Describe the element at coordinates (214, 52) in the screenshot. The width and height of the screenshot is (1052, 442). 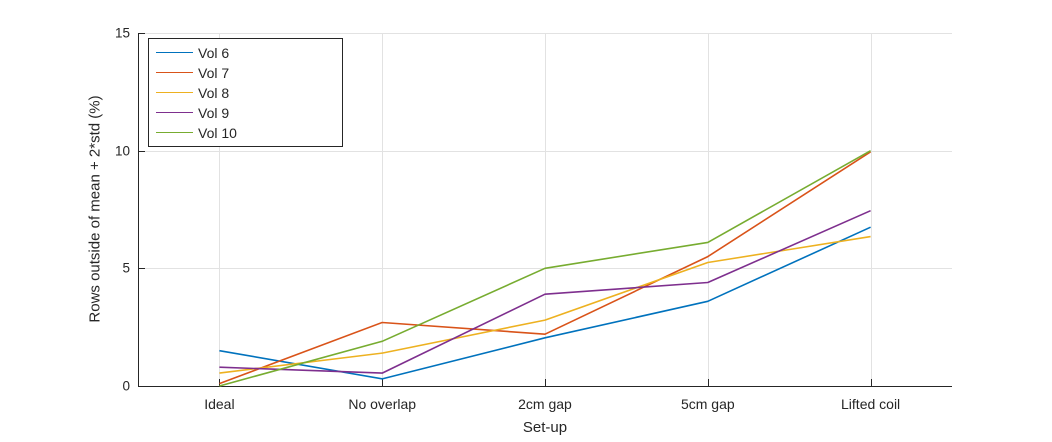
I see `legend-label: Vol 6` at that location.